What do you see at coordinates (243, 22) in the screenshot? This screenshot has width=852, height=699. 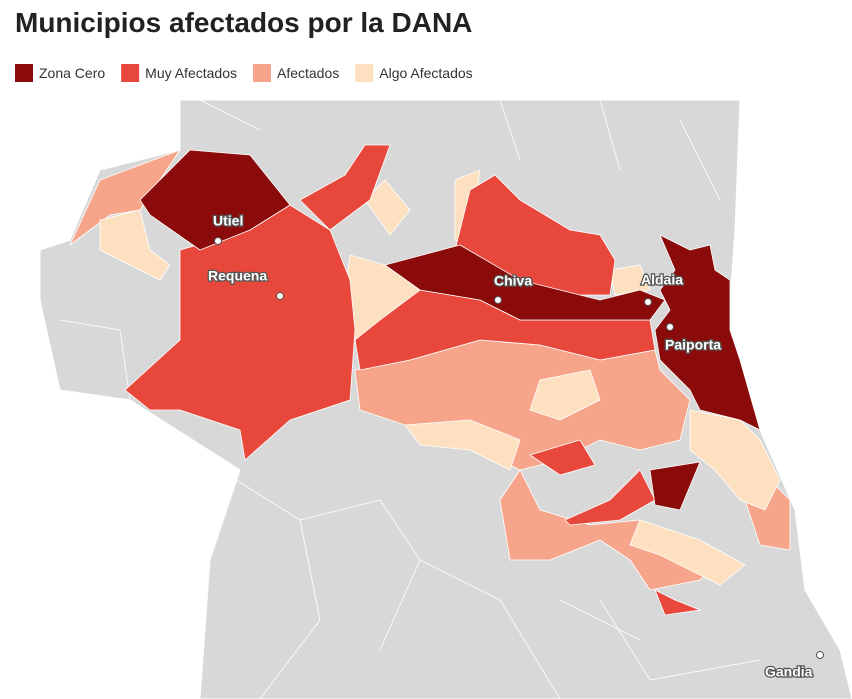 I see `title: Municipios afectados por la DANA` at bounding box center [243, 22].